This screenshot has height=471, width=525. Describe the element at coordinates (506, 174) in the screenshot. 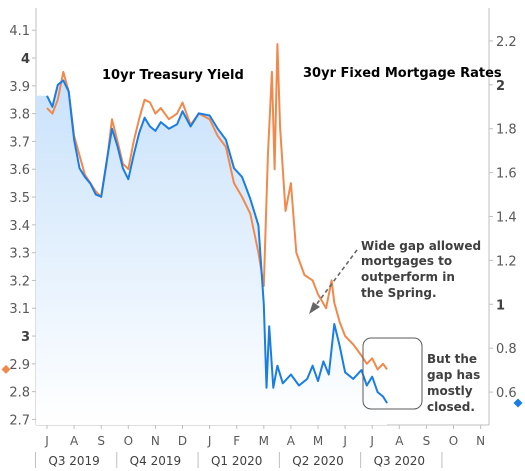

I see `right-tick-label: 1.6` at that location.